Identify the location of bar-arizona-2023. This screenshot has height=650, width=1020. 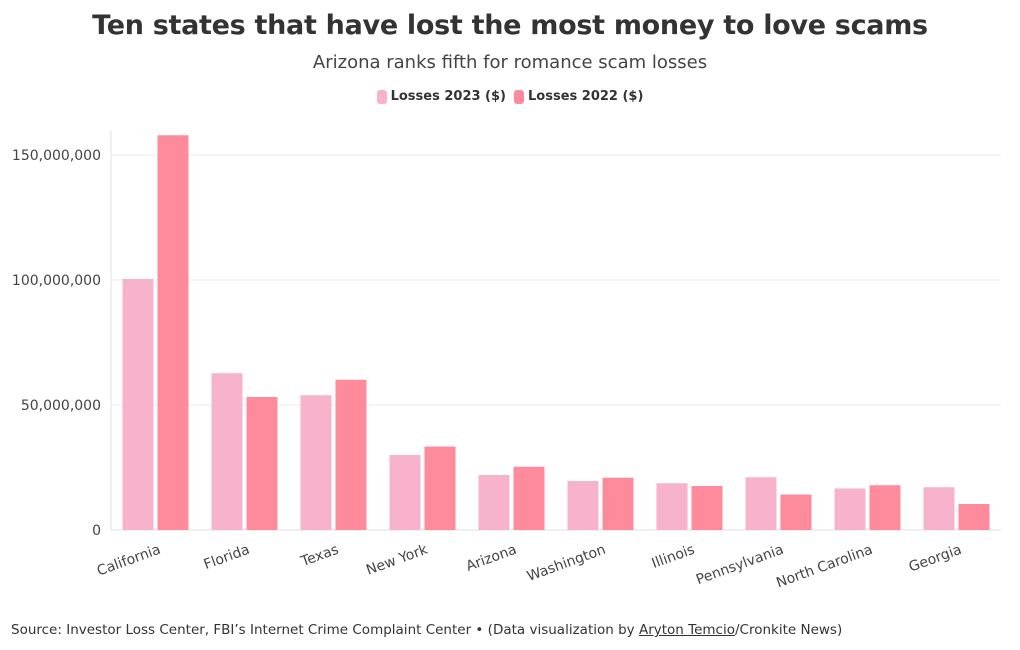
(494, 502).